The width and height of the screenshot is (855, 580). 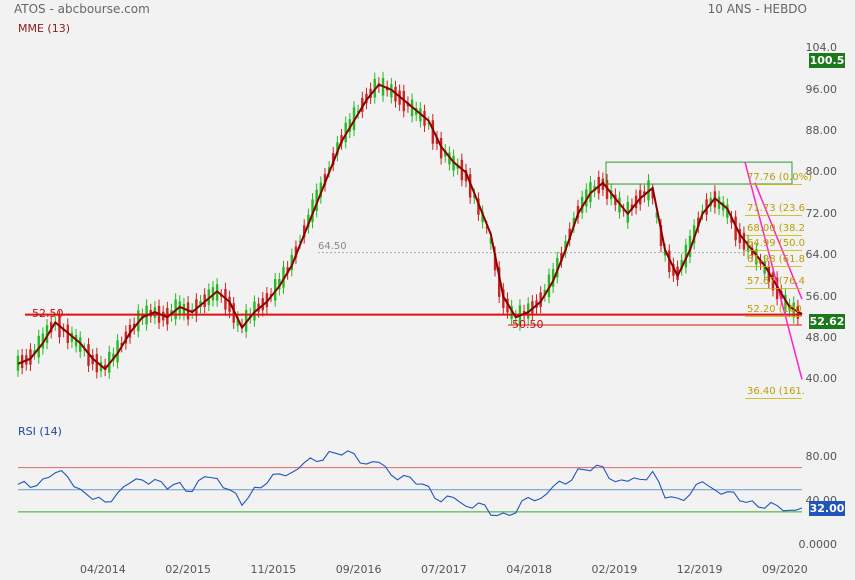 What do you see at coordinates (776, 281) in the screenshot?
I see `fib-label: 57.67 (76.4` at bounding box center [776, 281].